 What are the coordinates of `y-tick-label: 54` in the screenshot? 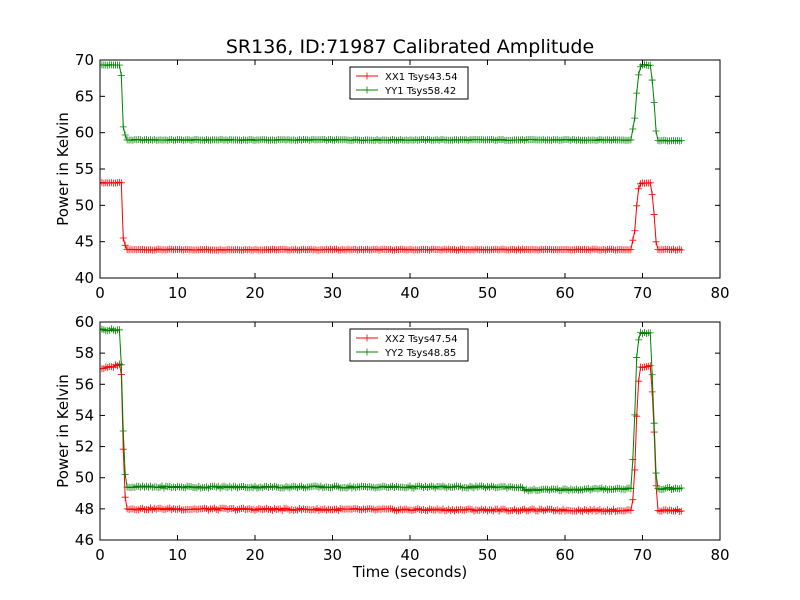 It's located at (84, 415).